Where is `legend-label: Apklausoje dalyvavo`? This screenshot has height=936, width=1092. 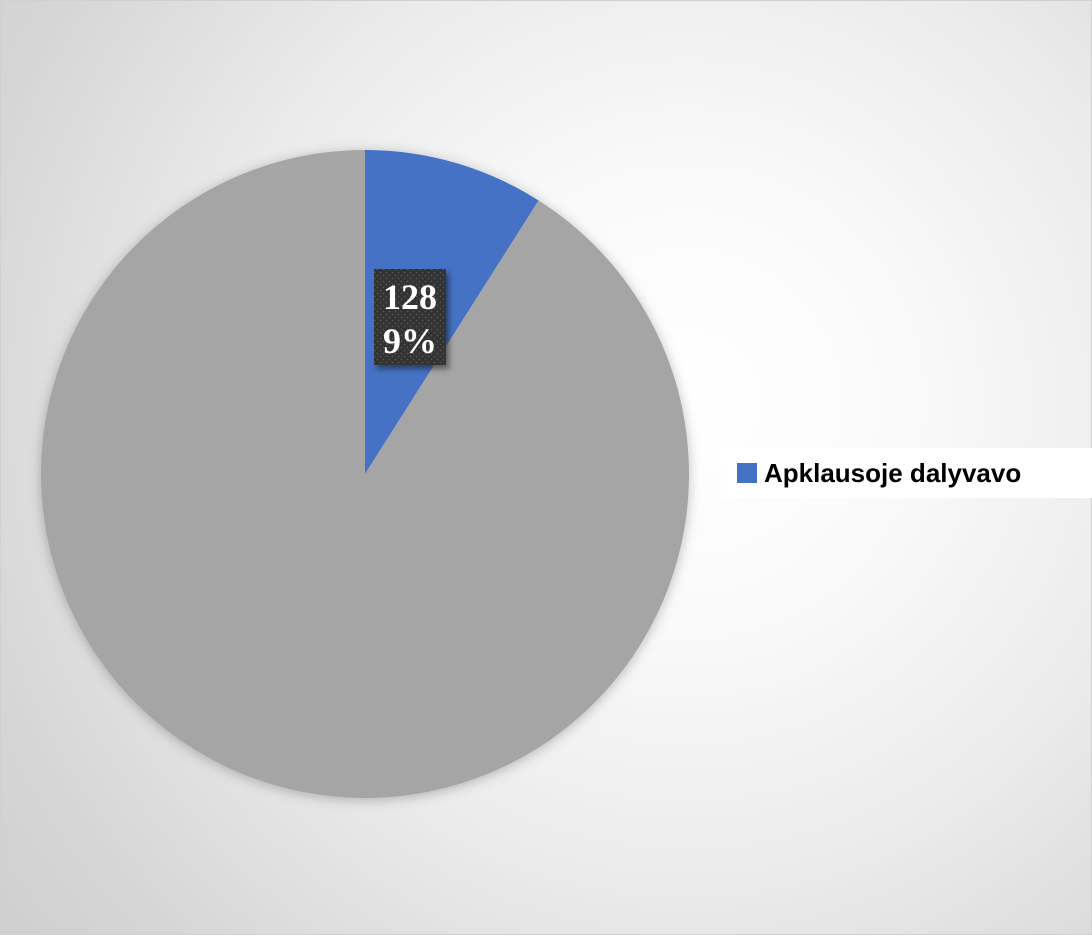 legend-label: Apklausoje dalyvavo is located at coordinates (892, 473).